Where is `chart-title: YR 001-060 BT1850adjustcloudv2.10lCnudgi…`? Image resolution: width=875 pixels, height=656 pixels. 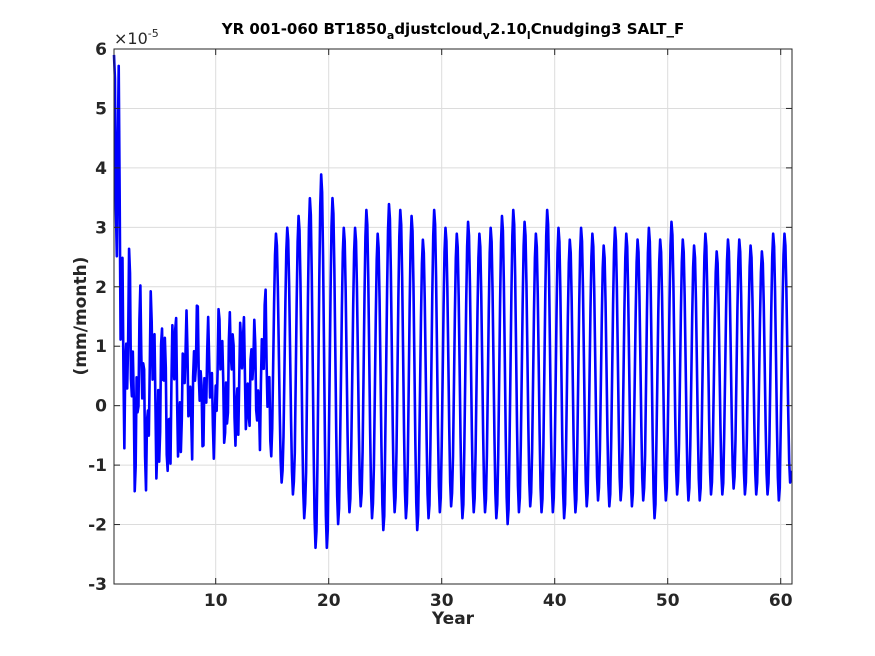
chart-title: YR 001-060 BT1850adjustcloudv2.10lCnudgi… is located at coordinates (452, 31).